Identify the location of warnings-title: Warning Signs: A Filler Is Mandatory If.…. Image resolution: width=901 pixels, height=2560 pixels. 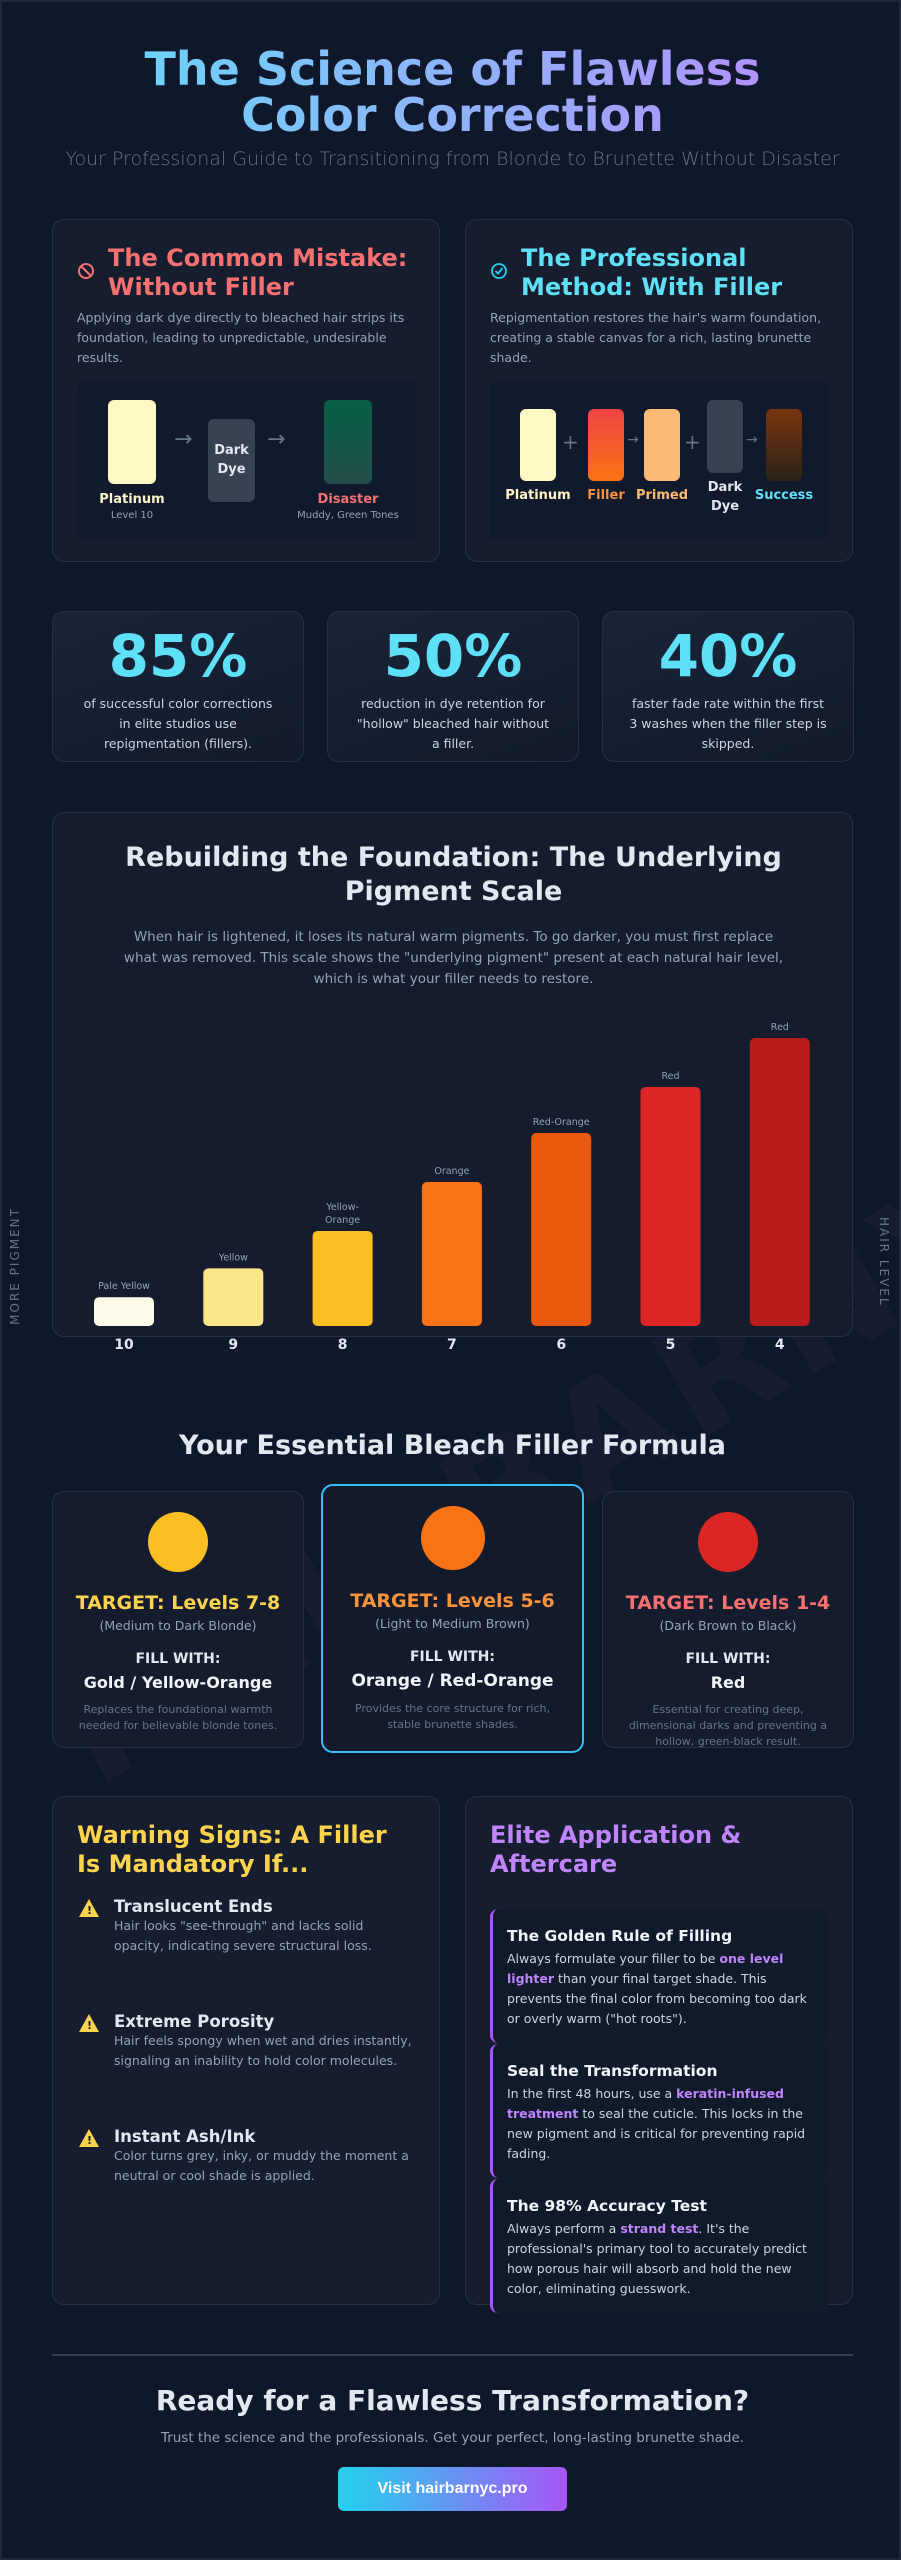
(232, 1849).